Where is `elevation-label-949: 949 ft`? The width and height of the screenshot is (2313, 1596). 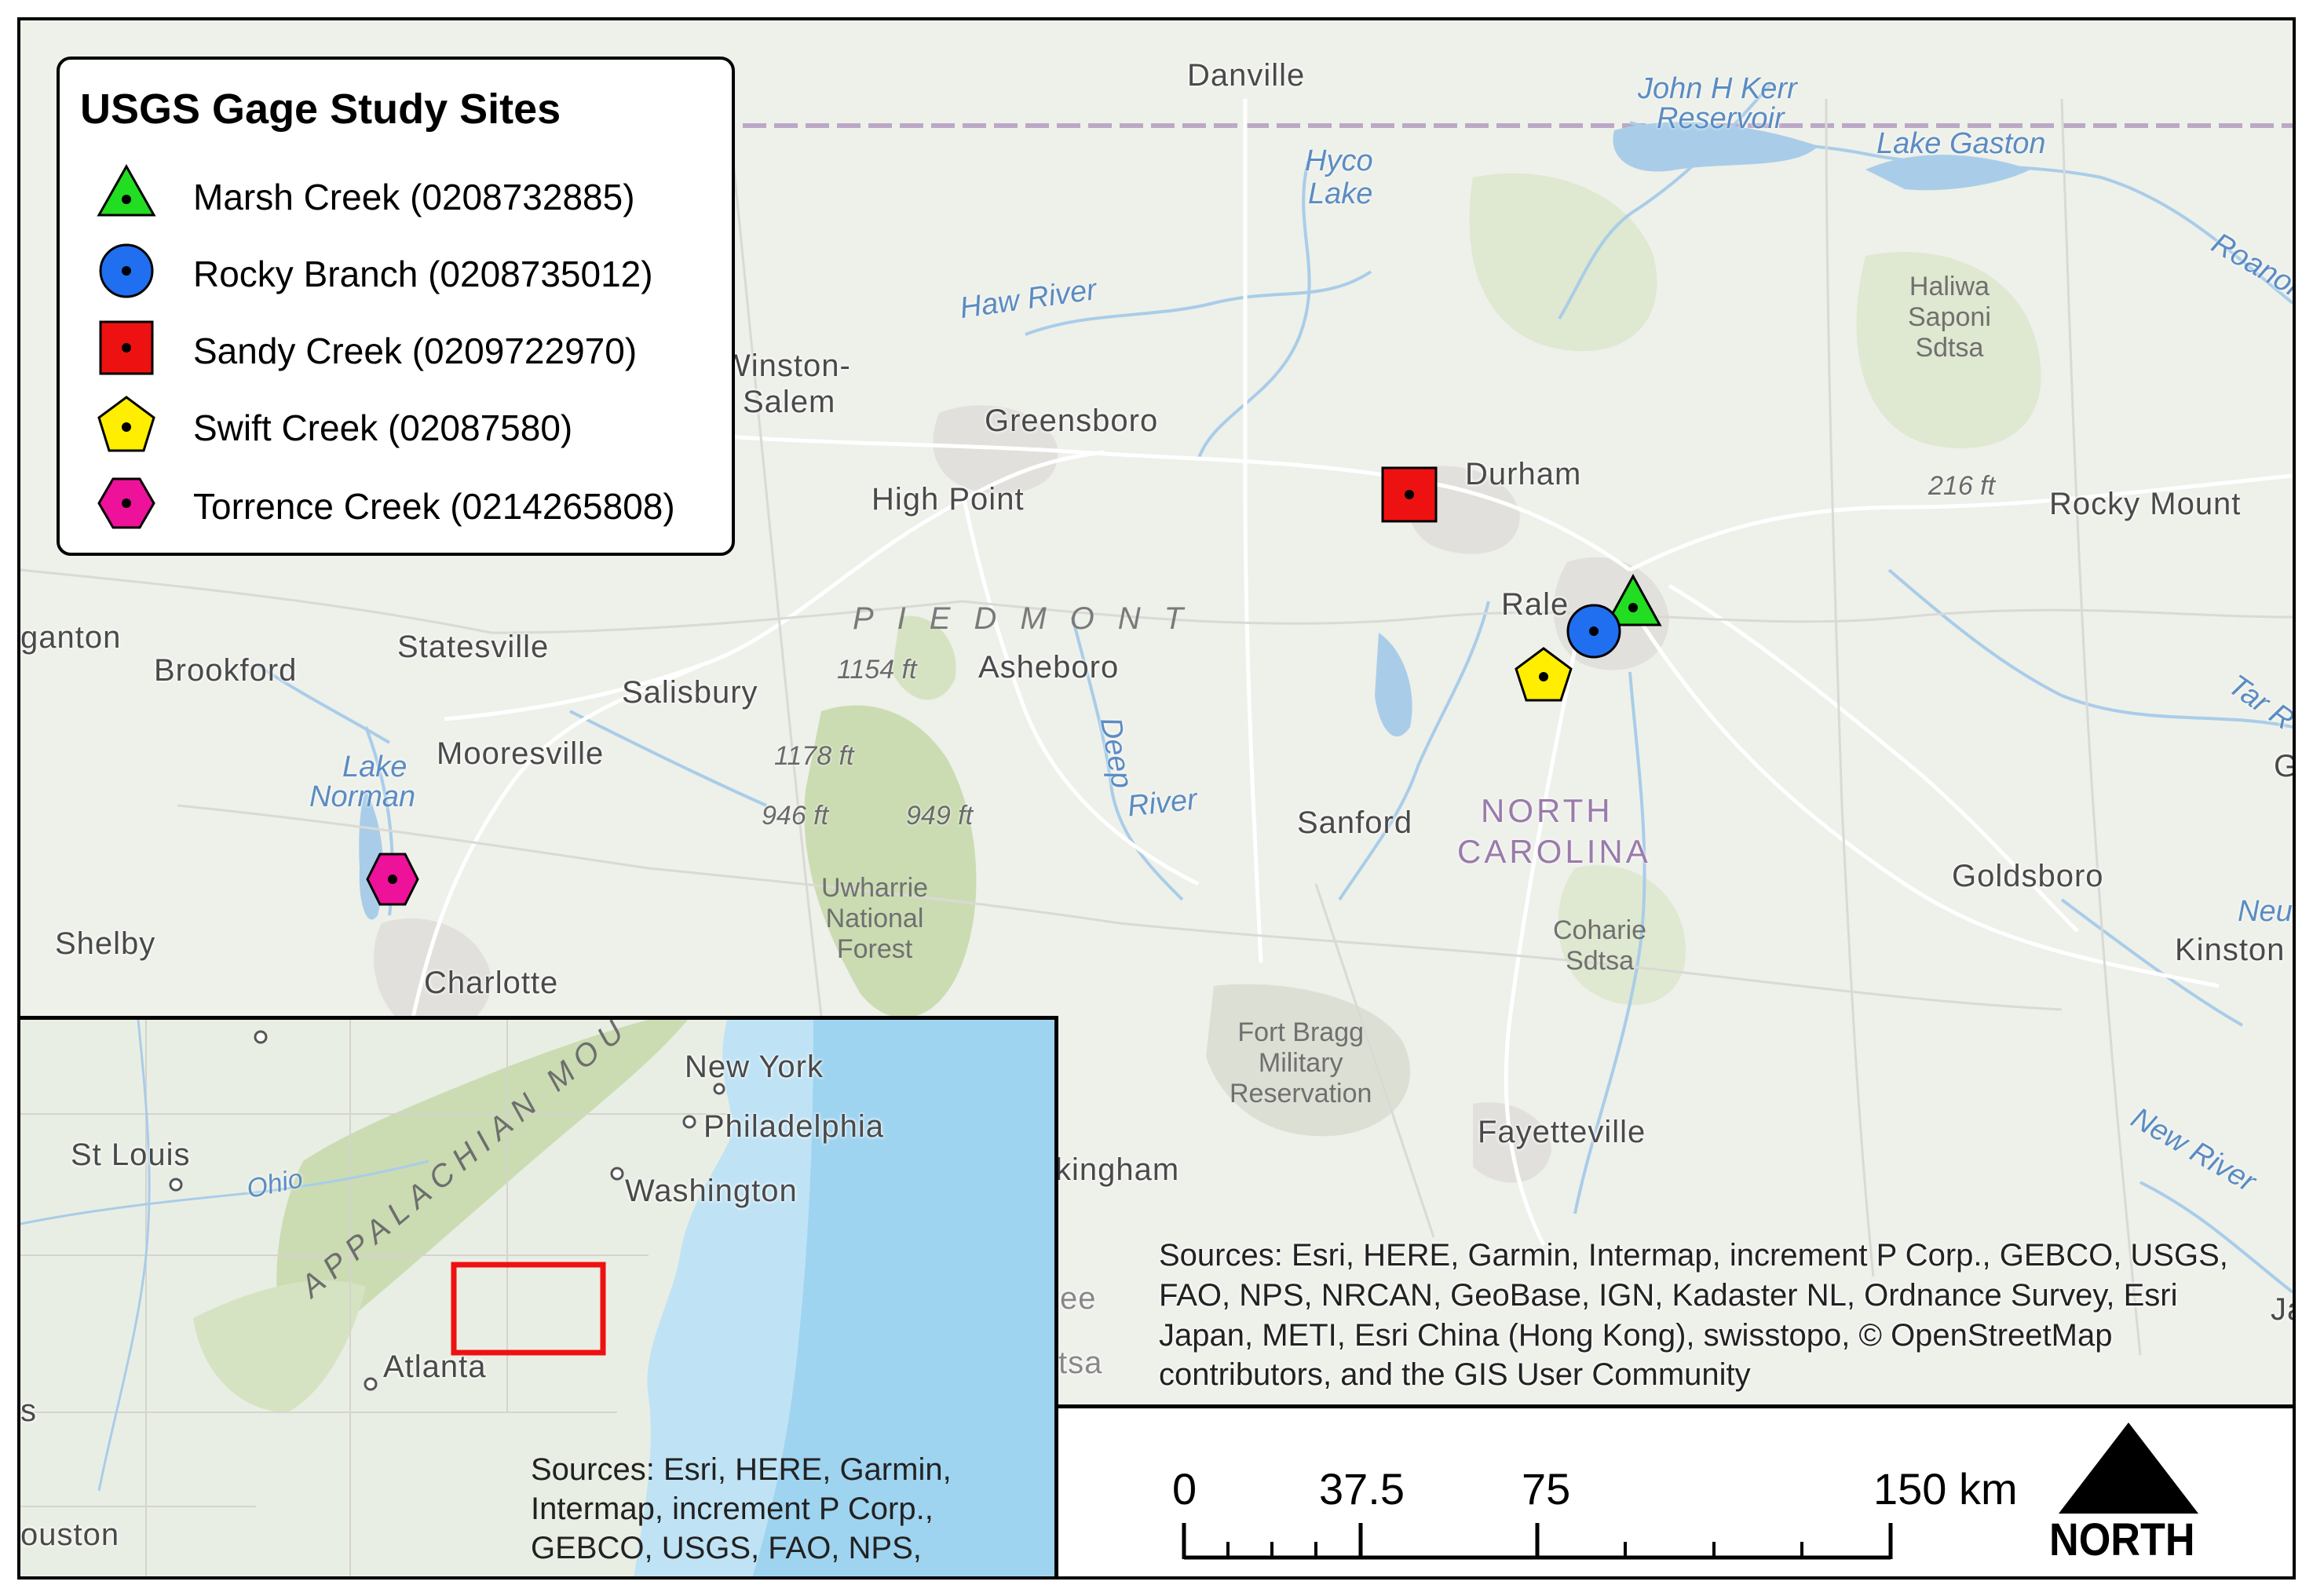
elevation-label-949: 949 ft is located at coordinates (940, 816).